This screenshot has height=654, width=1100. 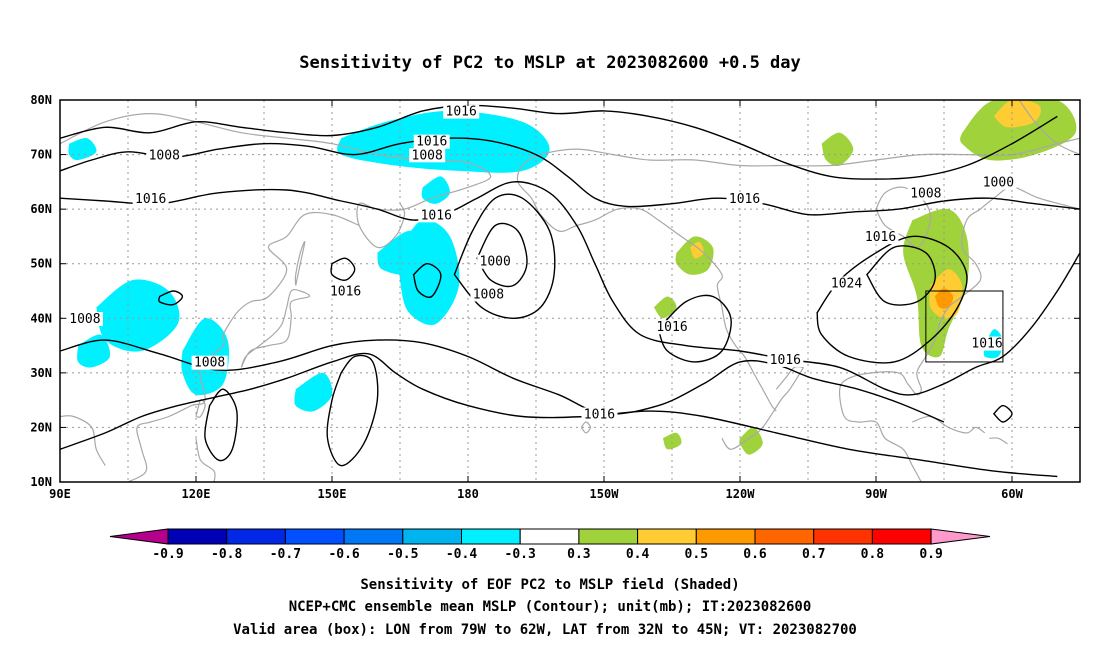 I want to click on contour-label: 1024, so click(x=846, y=284).